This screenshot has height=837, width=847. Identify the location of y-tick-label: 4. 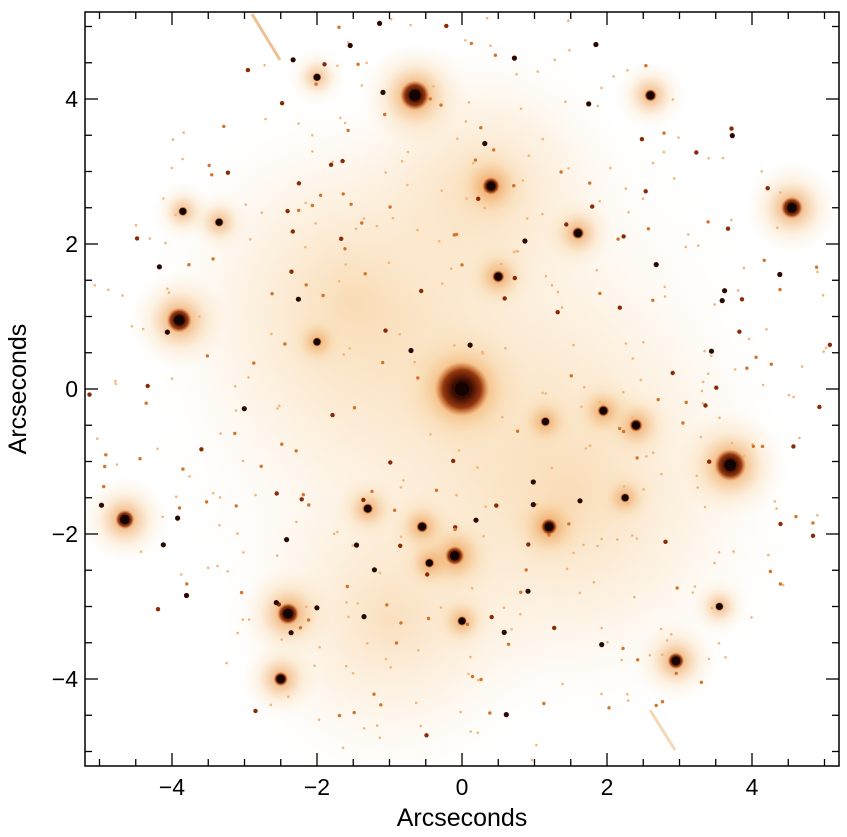
(71, 99).